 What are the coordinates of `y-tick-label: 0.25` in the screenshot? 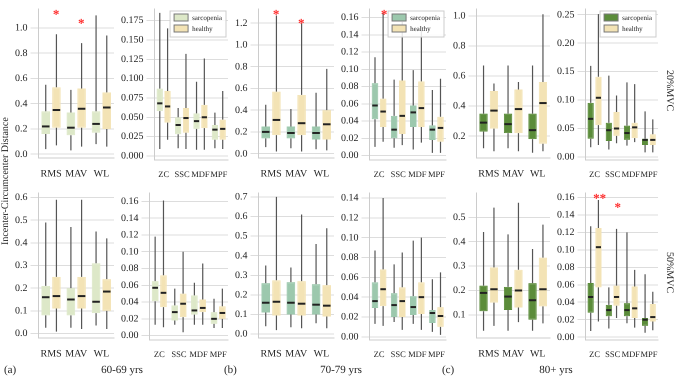 It's located at (565, 14).